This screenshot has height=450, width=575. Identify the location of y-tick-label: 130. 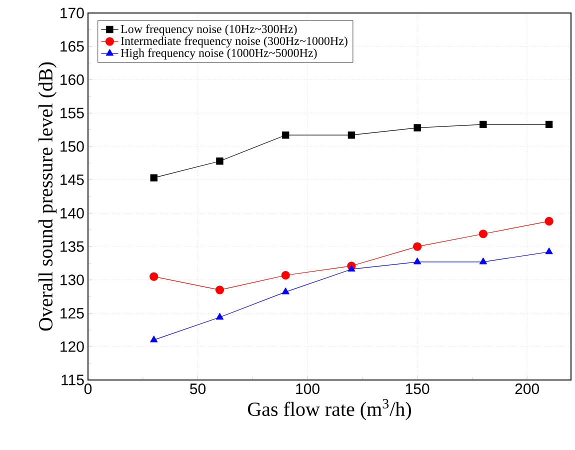
(72, 280).